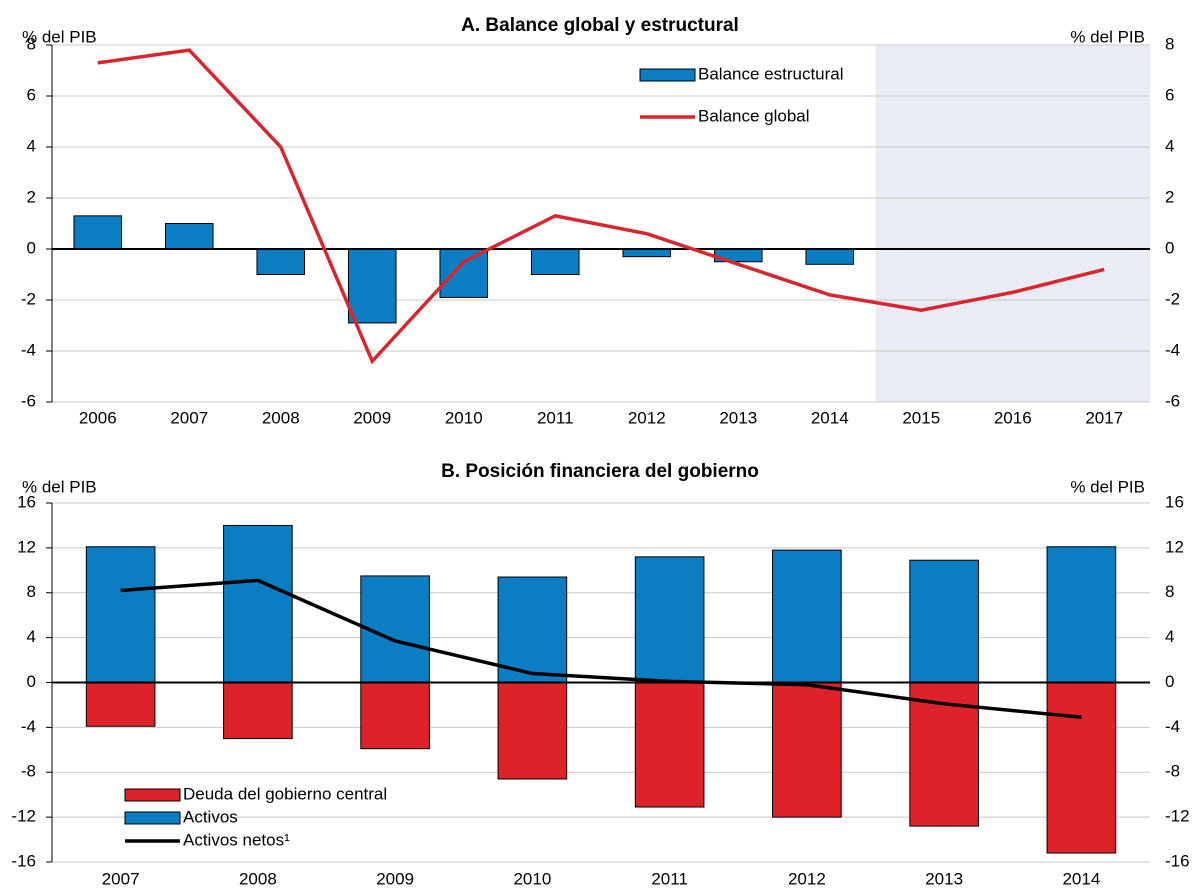 This screenshot has width=1196, height=894. Describe the element at coordinates (23, 816) in the screenshot. I see `y-tick-label: -12` at that location.